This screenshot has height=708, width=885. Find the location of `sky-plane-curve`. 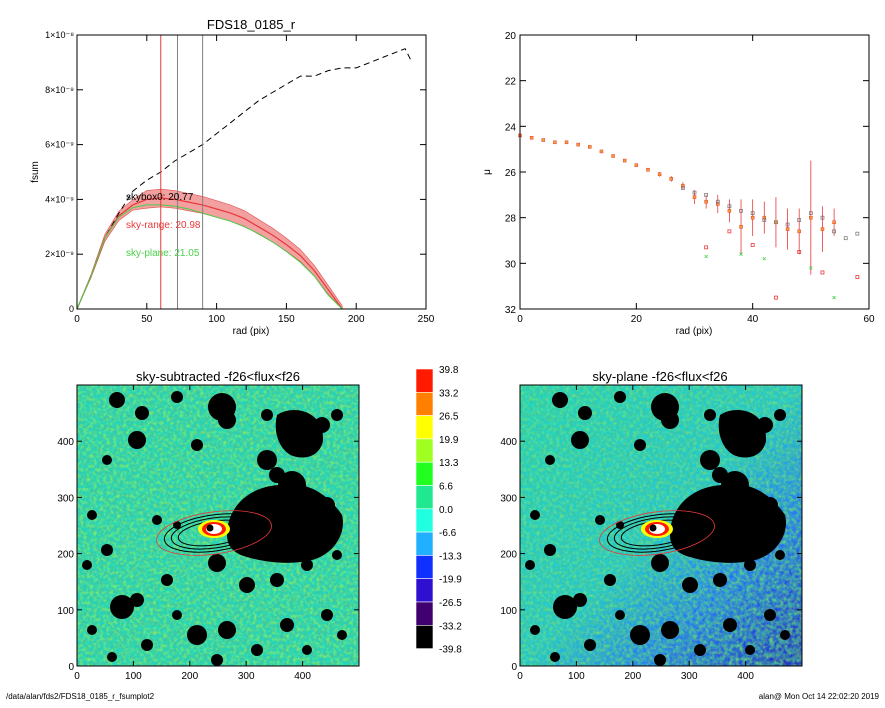

sky-plane-curve is located at coordinates (209, 257).